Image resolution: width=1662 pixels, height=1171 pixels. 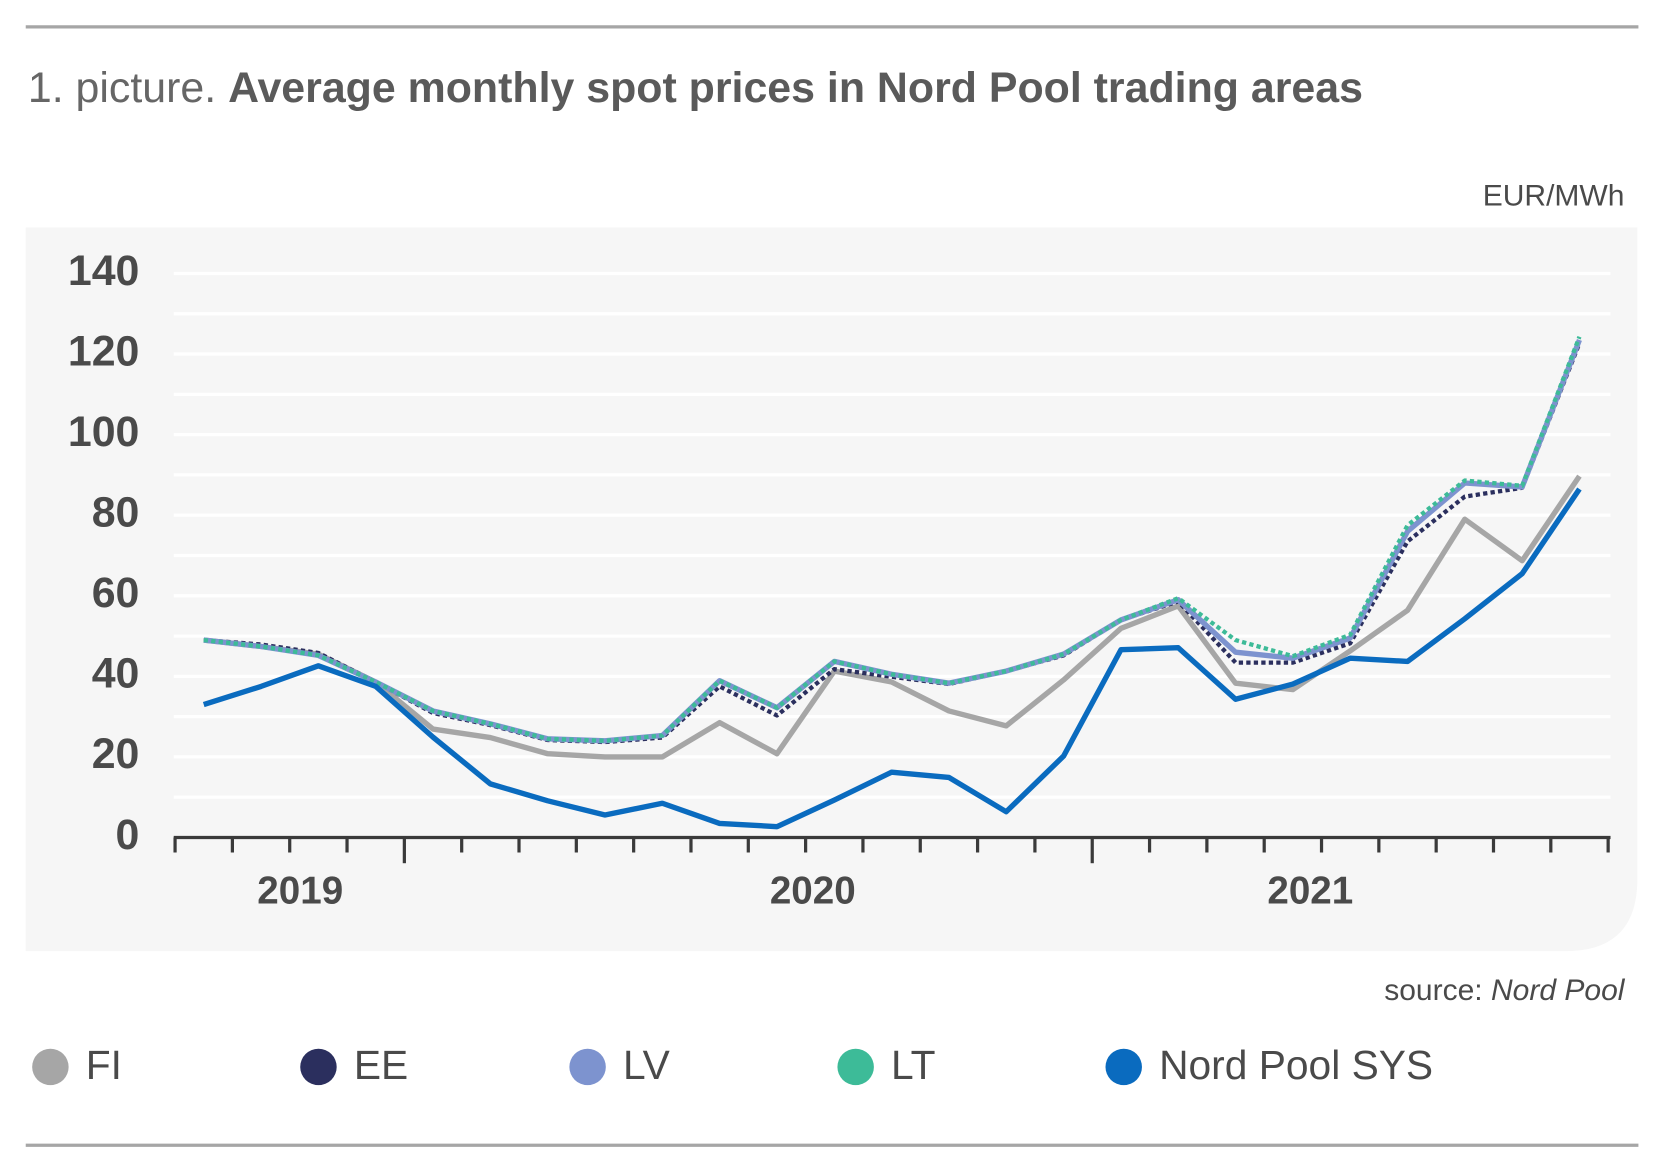 I want to click on y-tick-label: 140, so click(x=104, y=271).